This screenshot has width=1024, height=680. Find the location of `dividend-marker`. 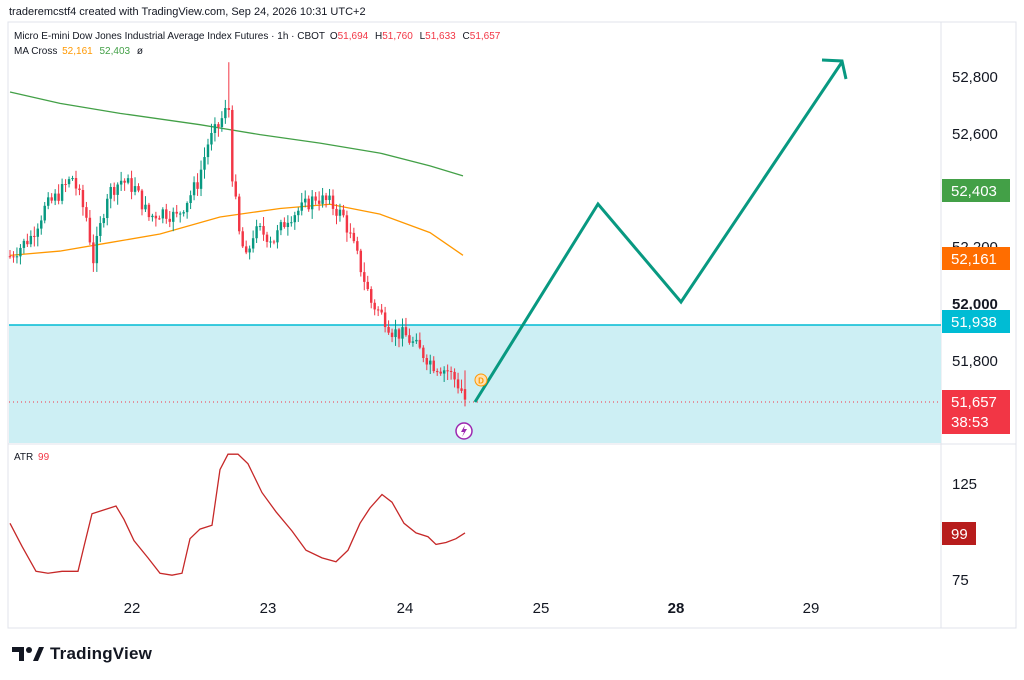

dividend-marker is located at coordinates (481, 380).